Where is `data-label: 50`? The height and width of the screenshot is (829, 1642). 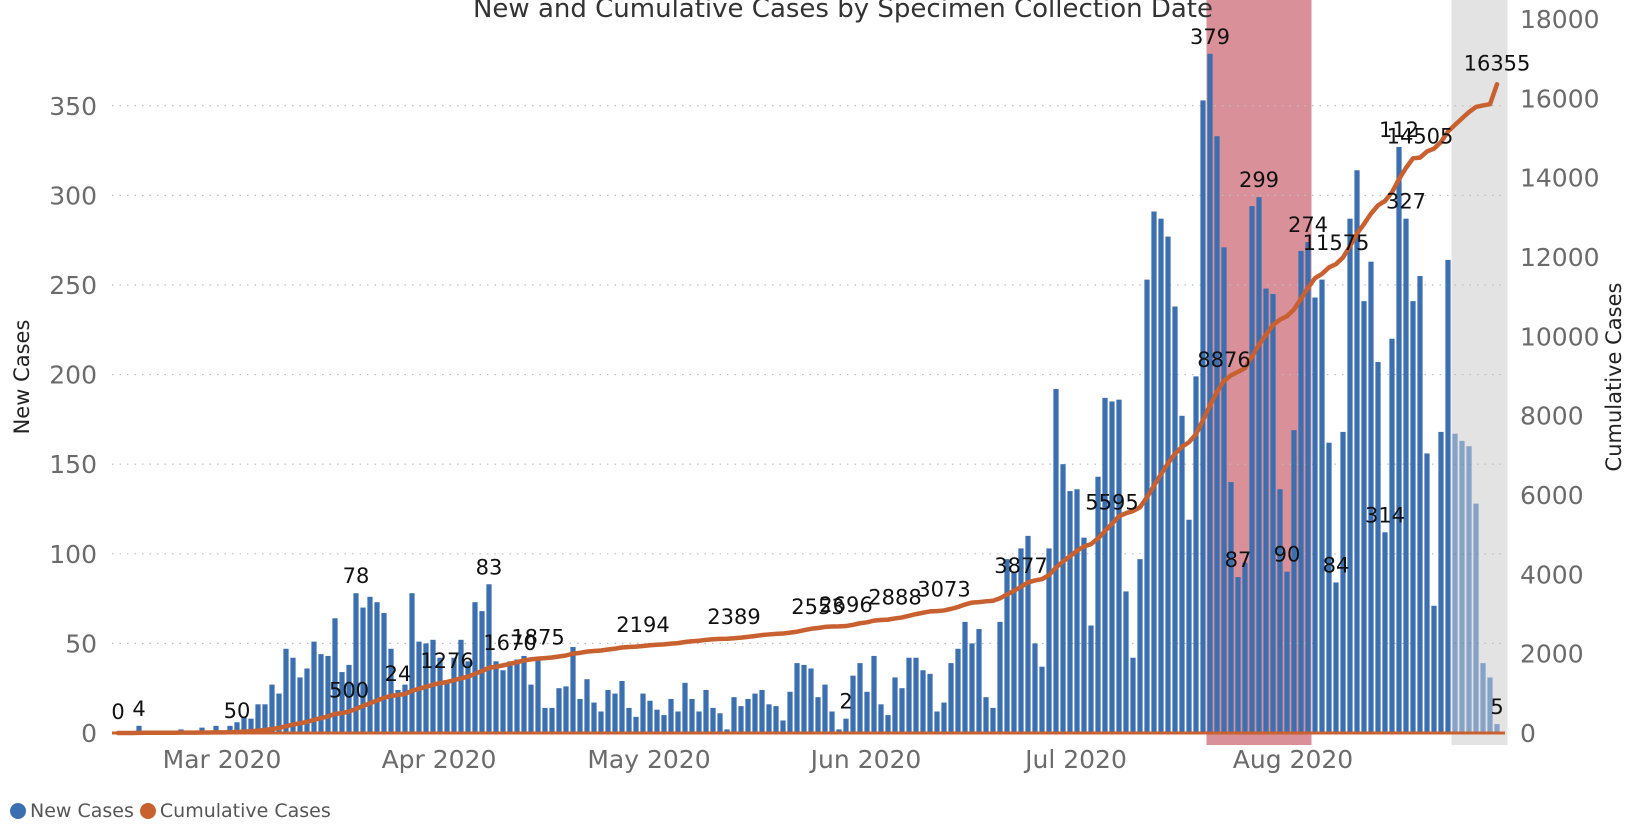 data-label: 50 is located at coordinates (237, 711).